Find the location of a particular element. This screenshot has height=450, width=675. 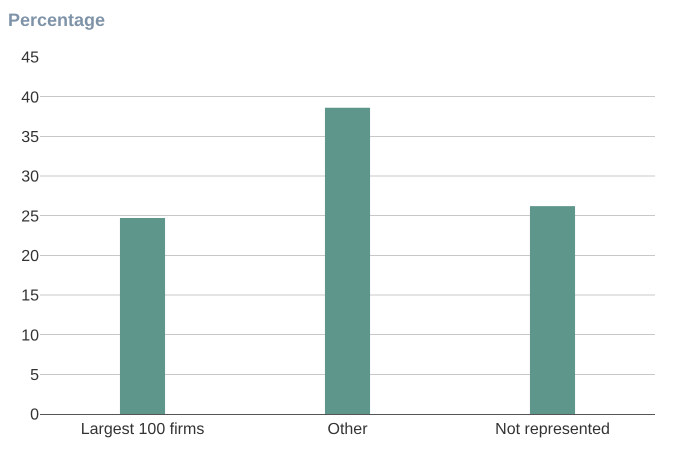

y-tick-label: 45 is located at coordinates (30, 58).